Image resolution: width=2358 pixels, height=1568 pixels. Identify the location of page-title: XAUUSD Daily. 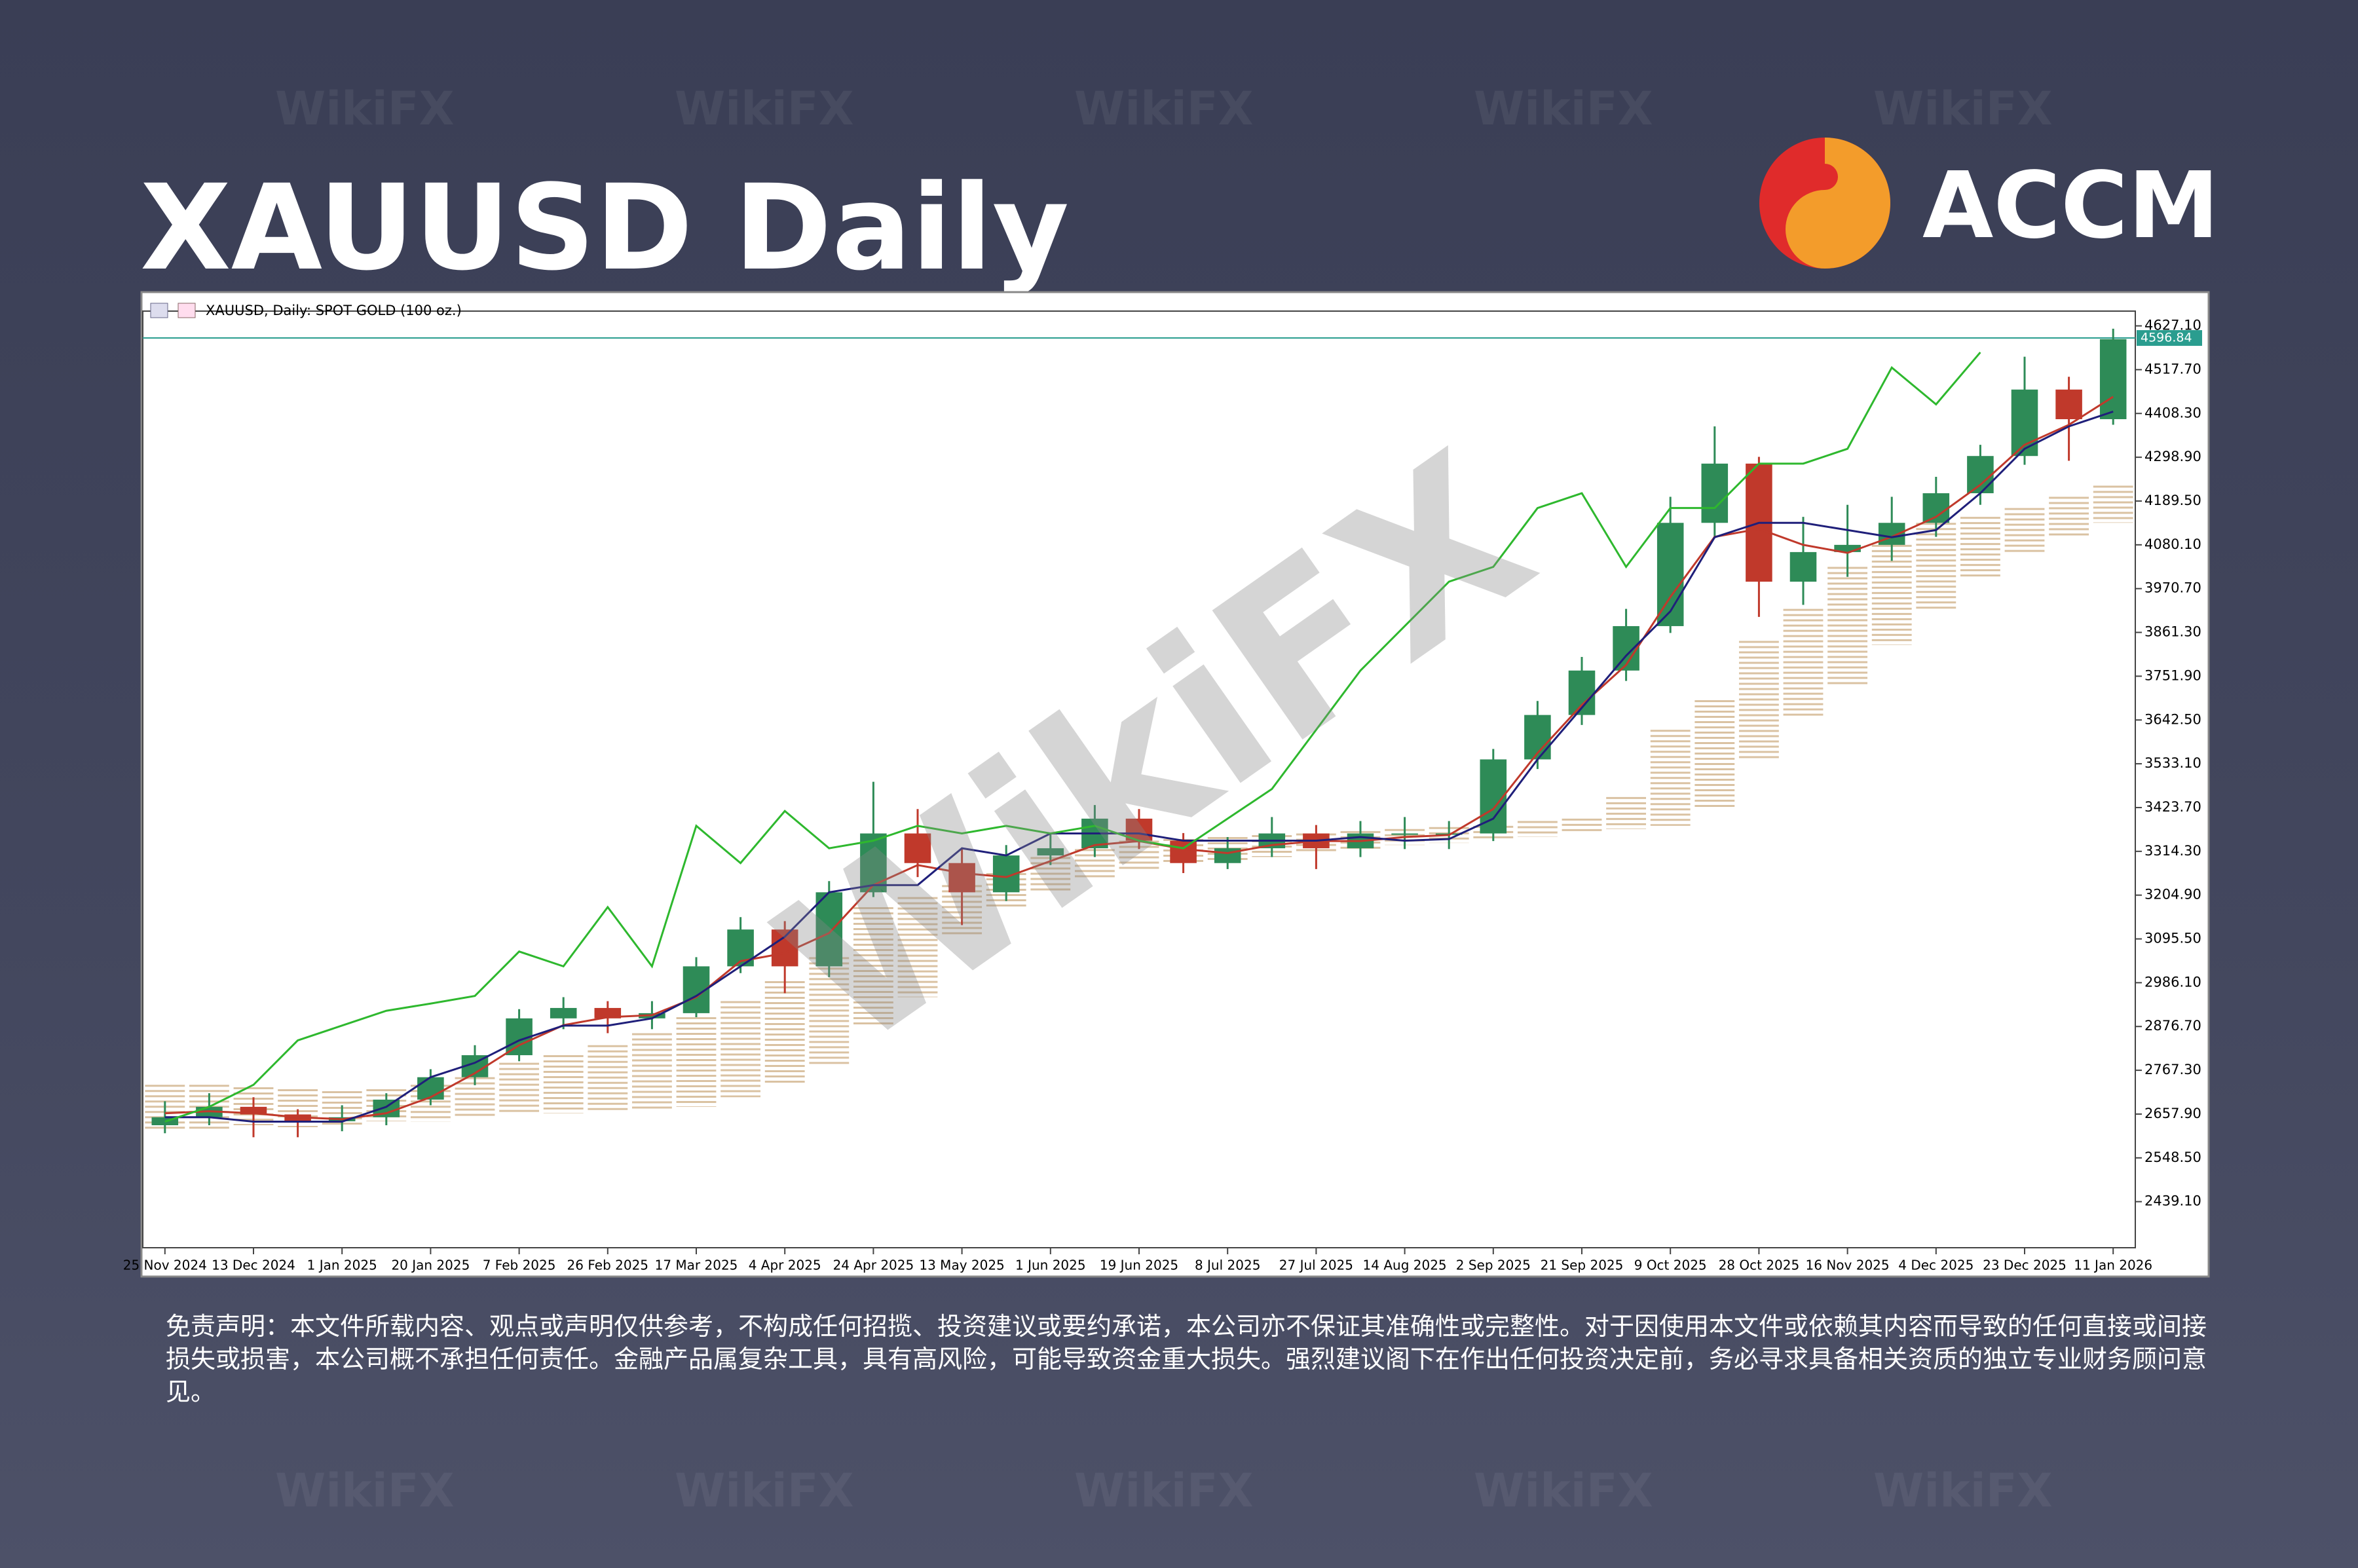
(605, 228).